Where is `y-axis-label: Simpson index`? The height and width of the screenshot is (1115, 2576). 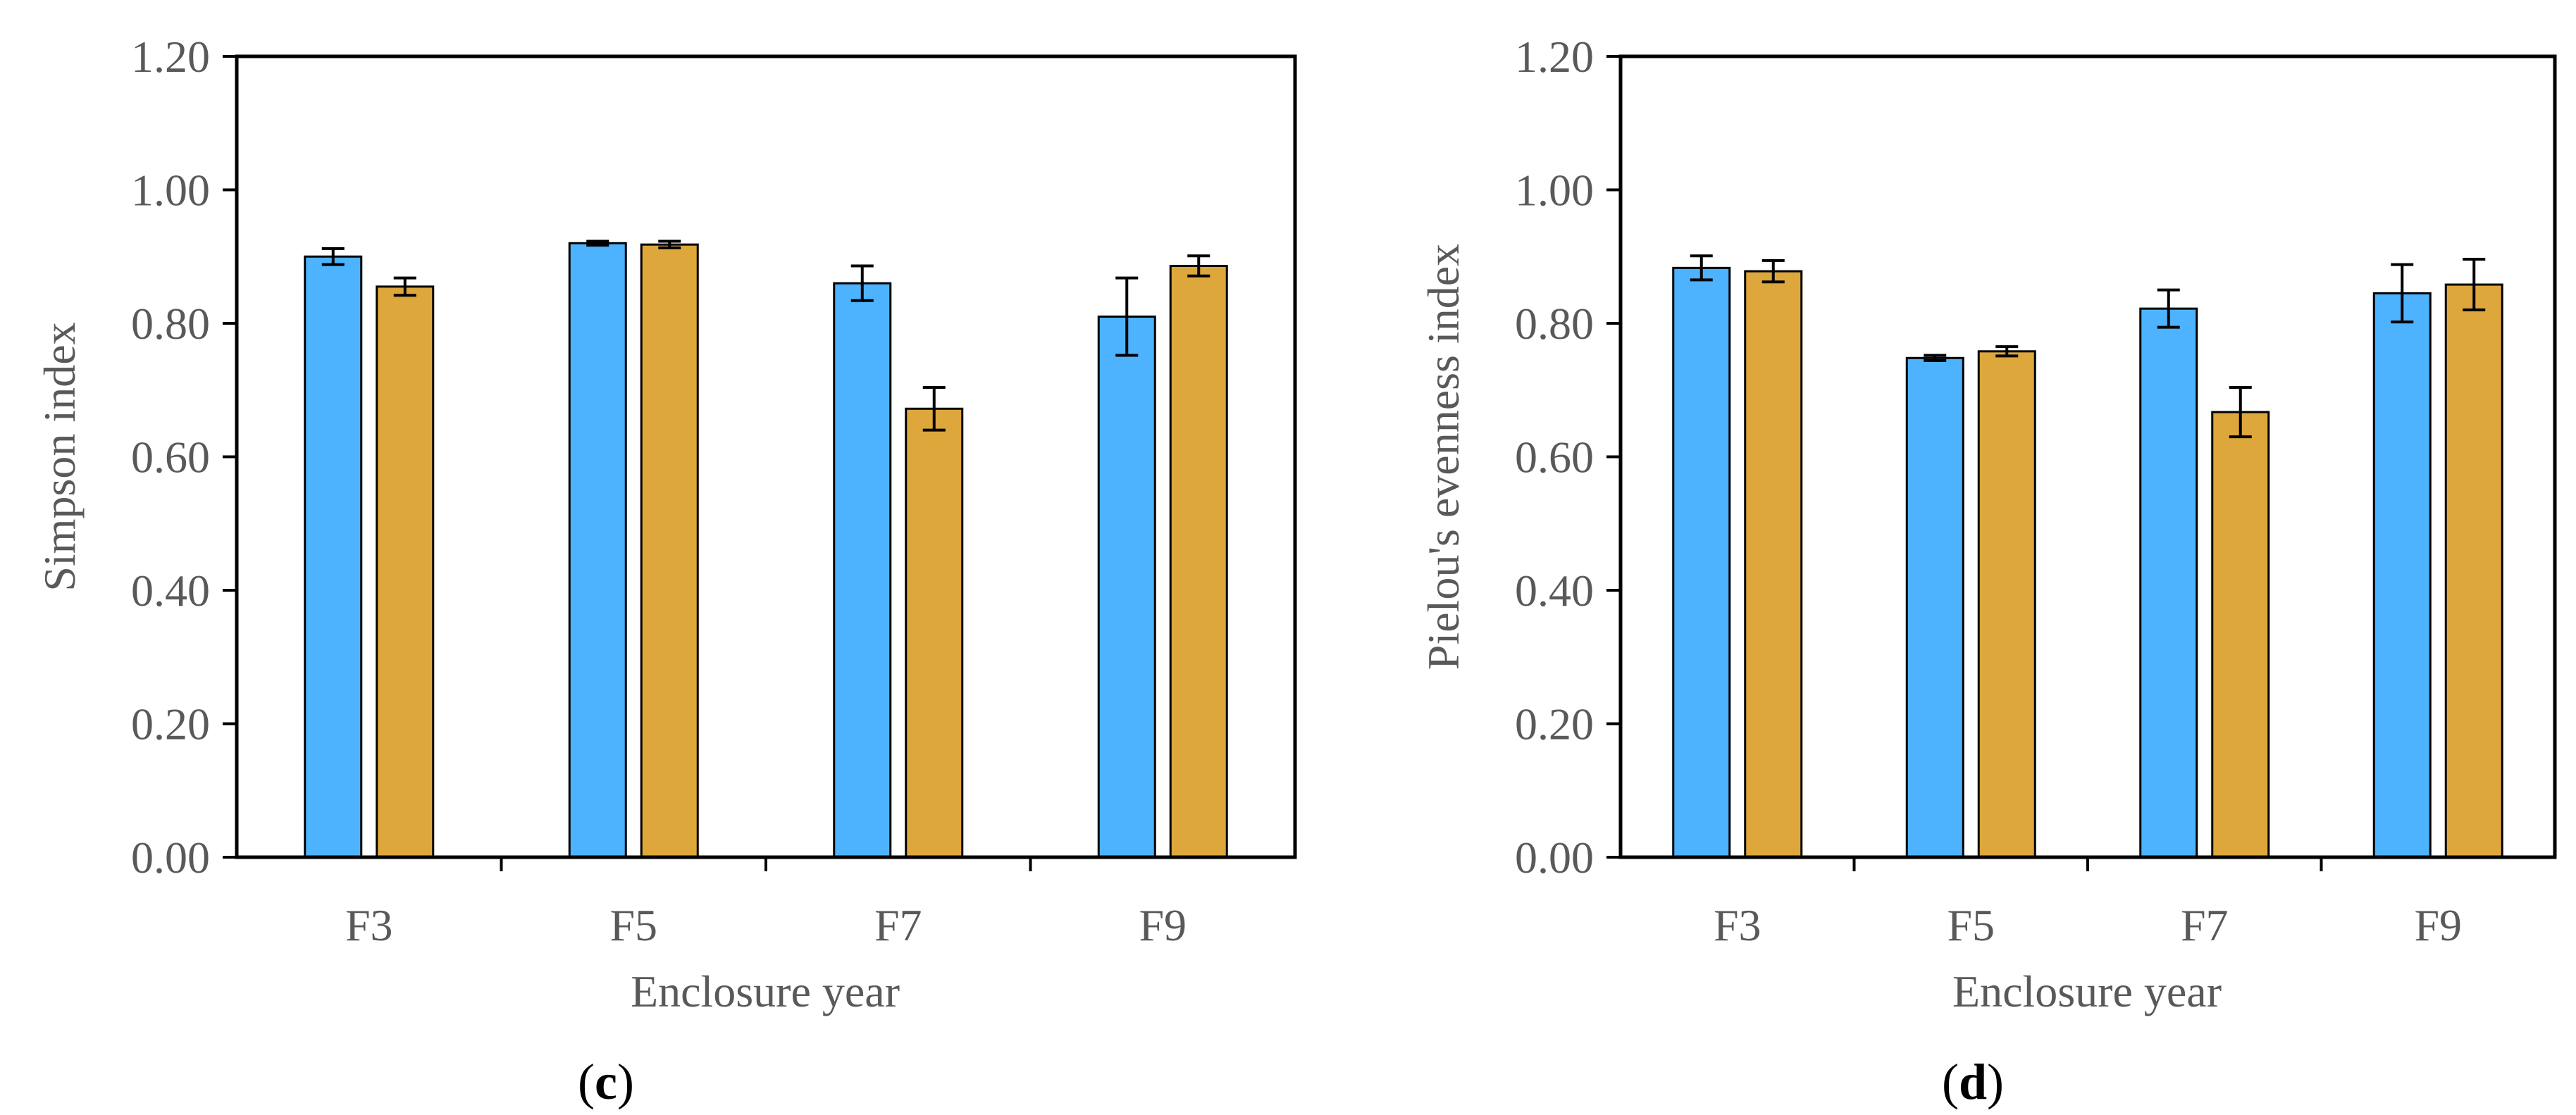 y-axis-label: Simpson index is located at coordinates (60, 456).